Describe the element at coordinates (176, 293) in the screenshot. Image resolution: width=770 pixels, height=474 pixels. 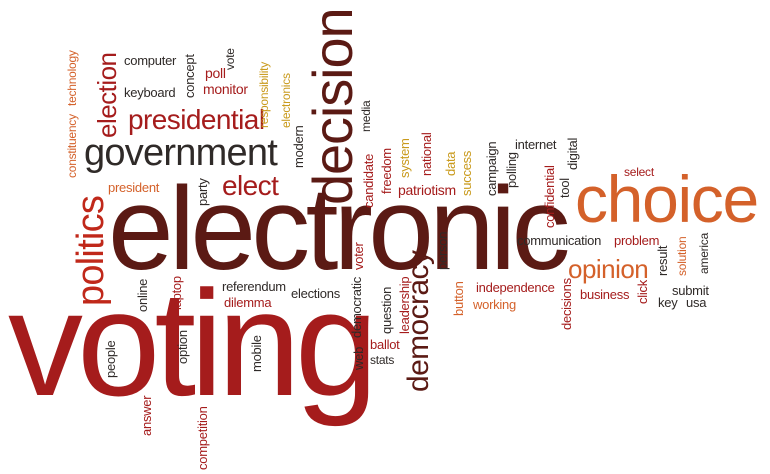
I see `word-laptop: laptop` at that location.